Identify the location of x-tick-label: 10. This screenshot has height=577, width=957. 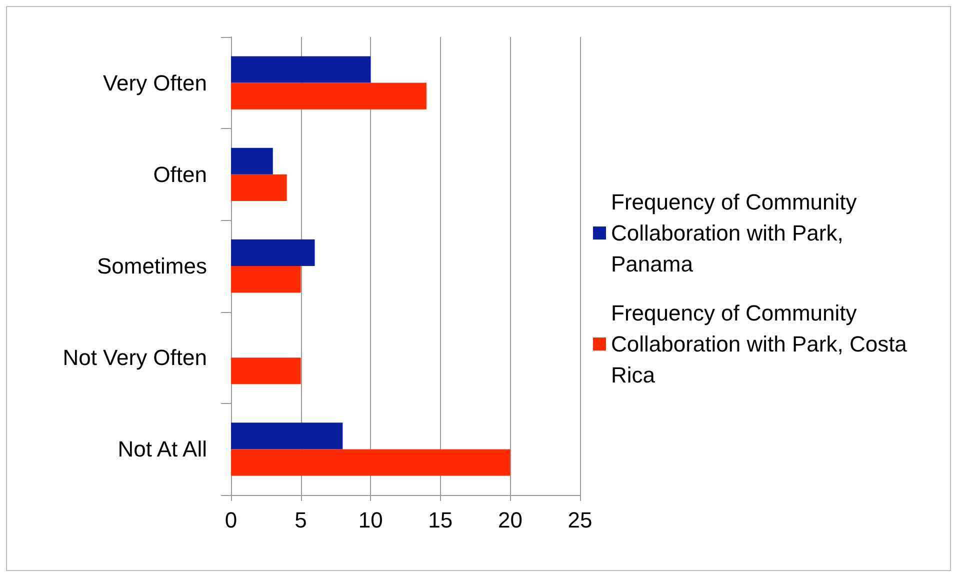
(370, 520).